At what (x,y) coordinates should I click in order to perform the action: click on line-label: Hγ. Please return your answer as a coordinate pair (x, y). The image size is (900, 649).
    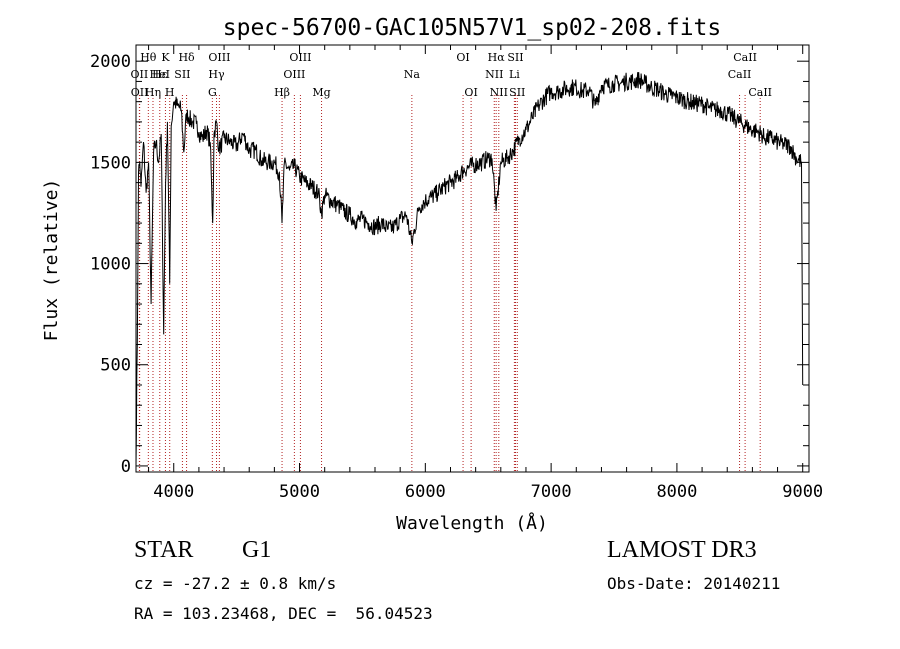
    Looking at the image, I should click on (216, 74).